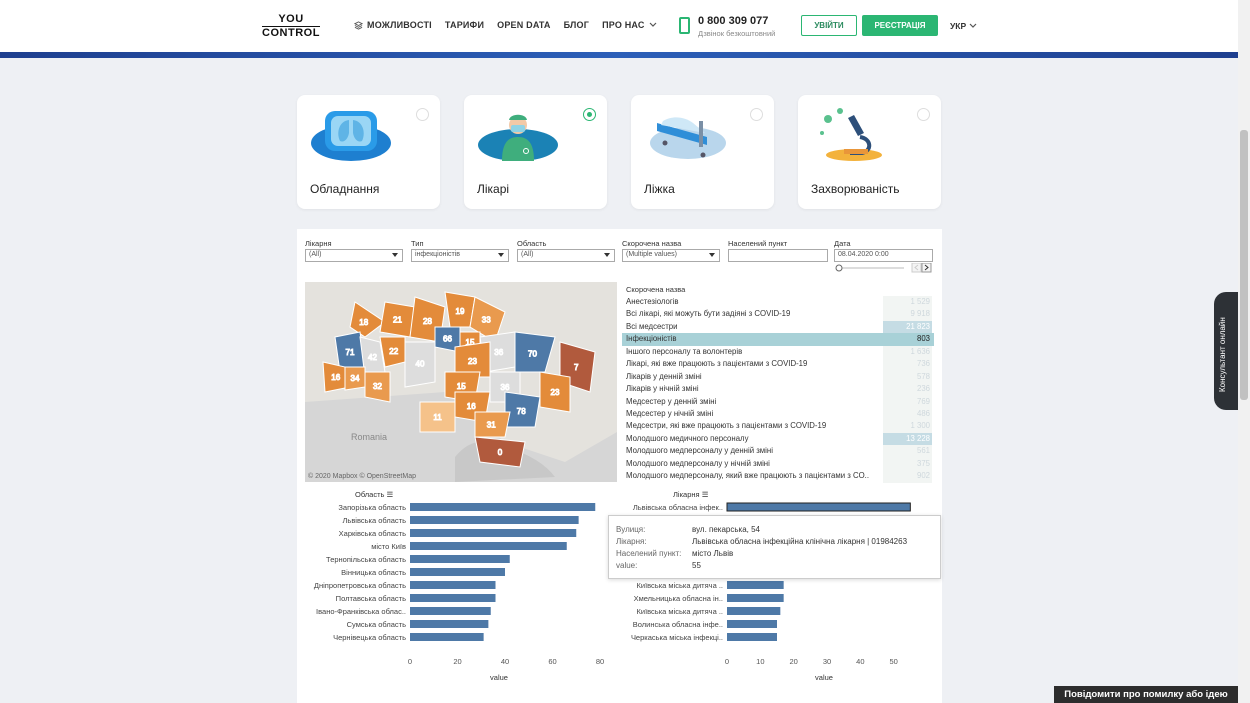 This screenshot has height=703, width=1250. Describe the element at coordinates (461, 386) in the screenshot. I see `map-region-value: 15` at that location.